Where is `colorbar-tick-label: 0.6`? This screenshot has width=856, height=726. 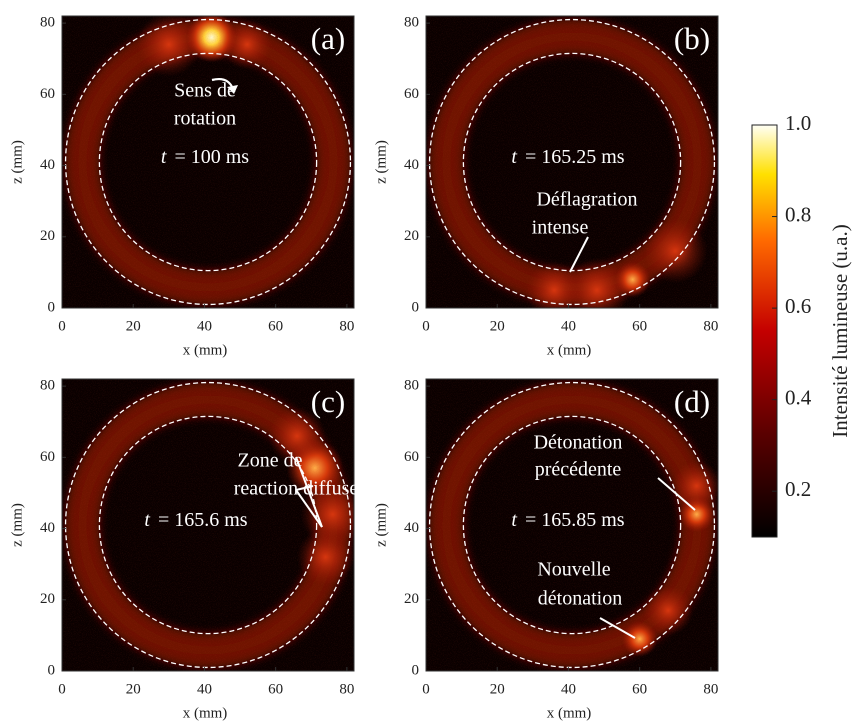 colorbar-tick-label: 0.6 is located at coordinates (798, 306).